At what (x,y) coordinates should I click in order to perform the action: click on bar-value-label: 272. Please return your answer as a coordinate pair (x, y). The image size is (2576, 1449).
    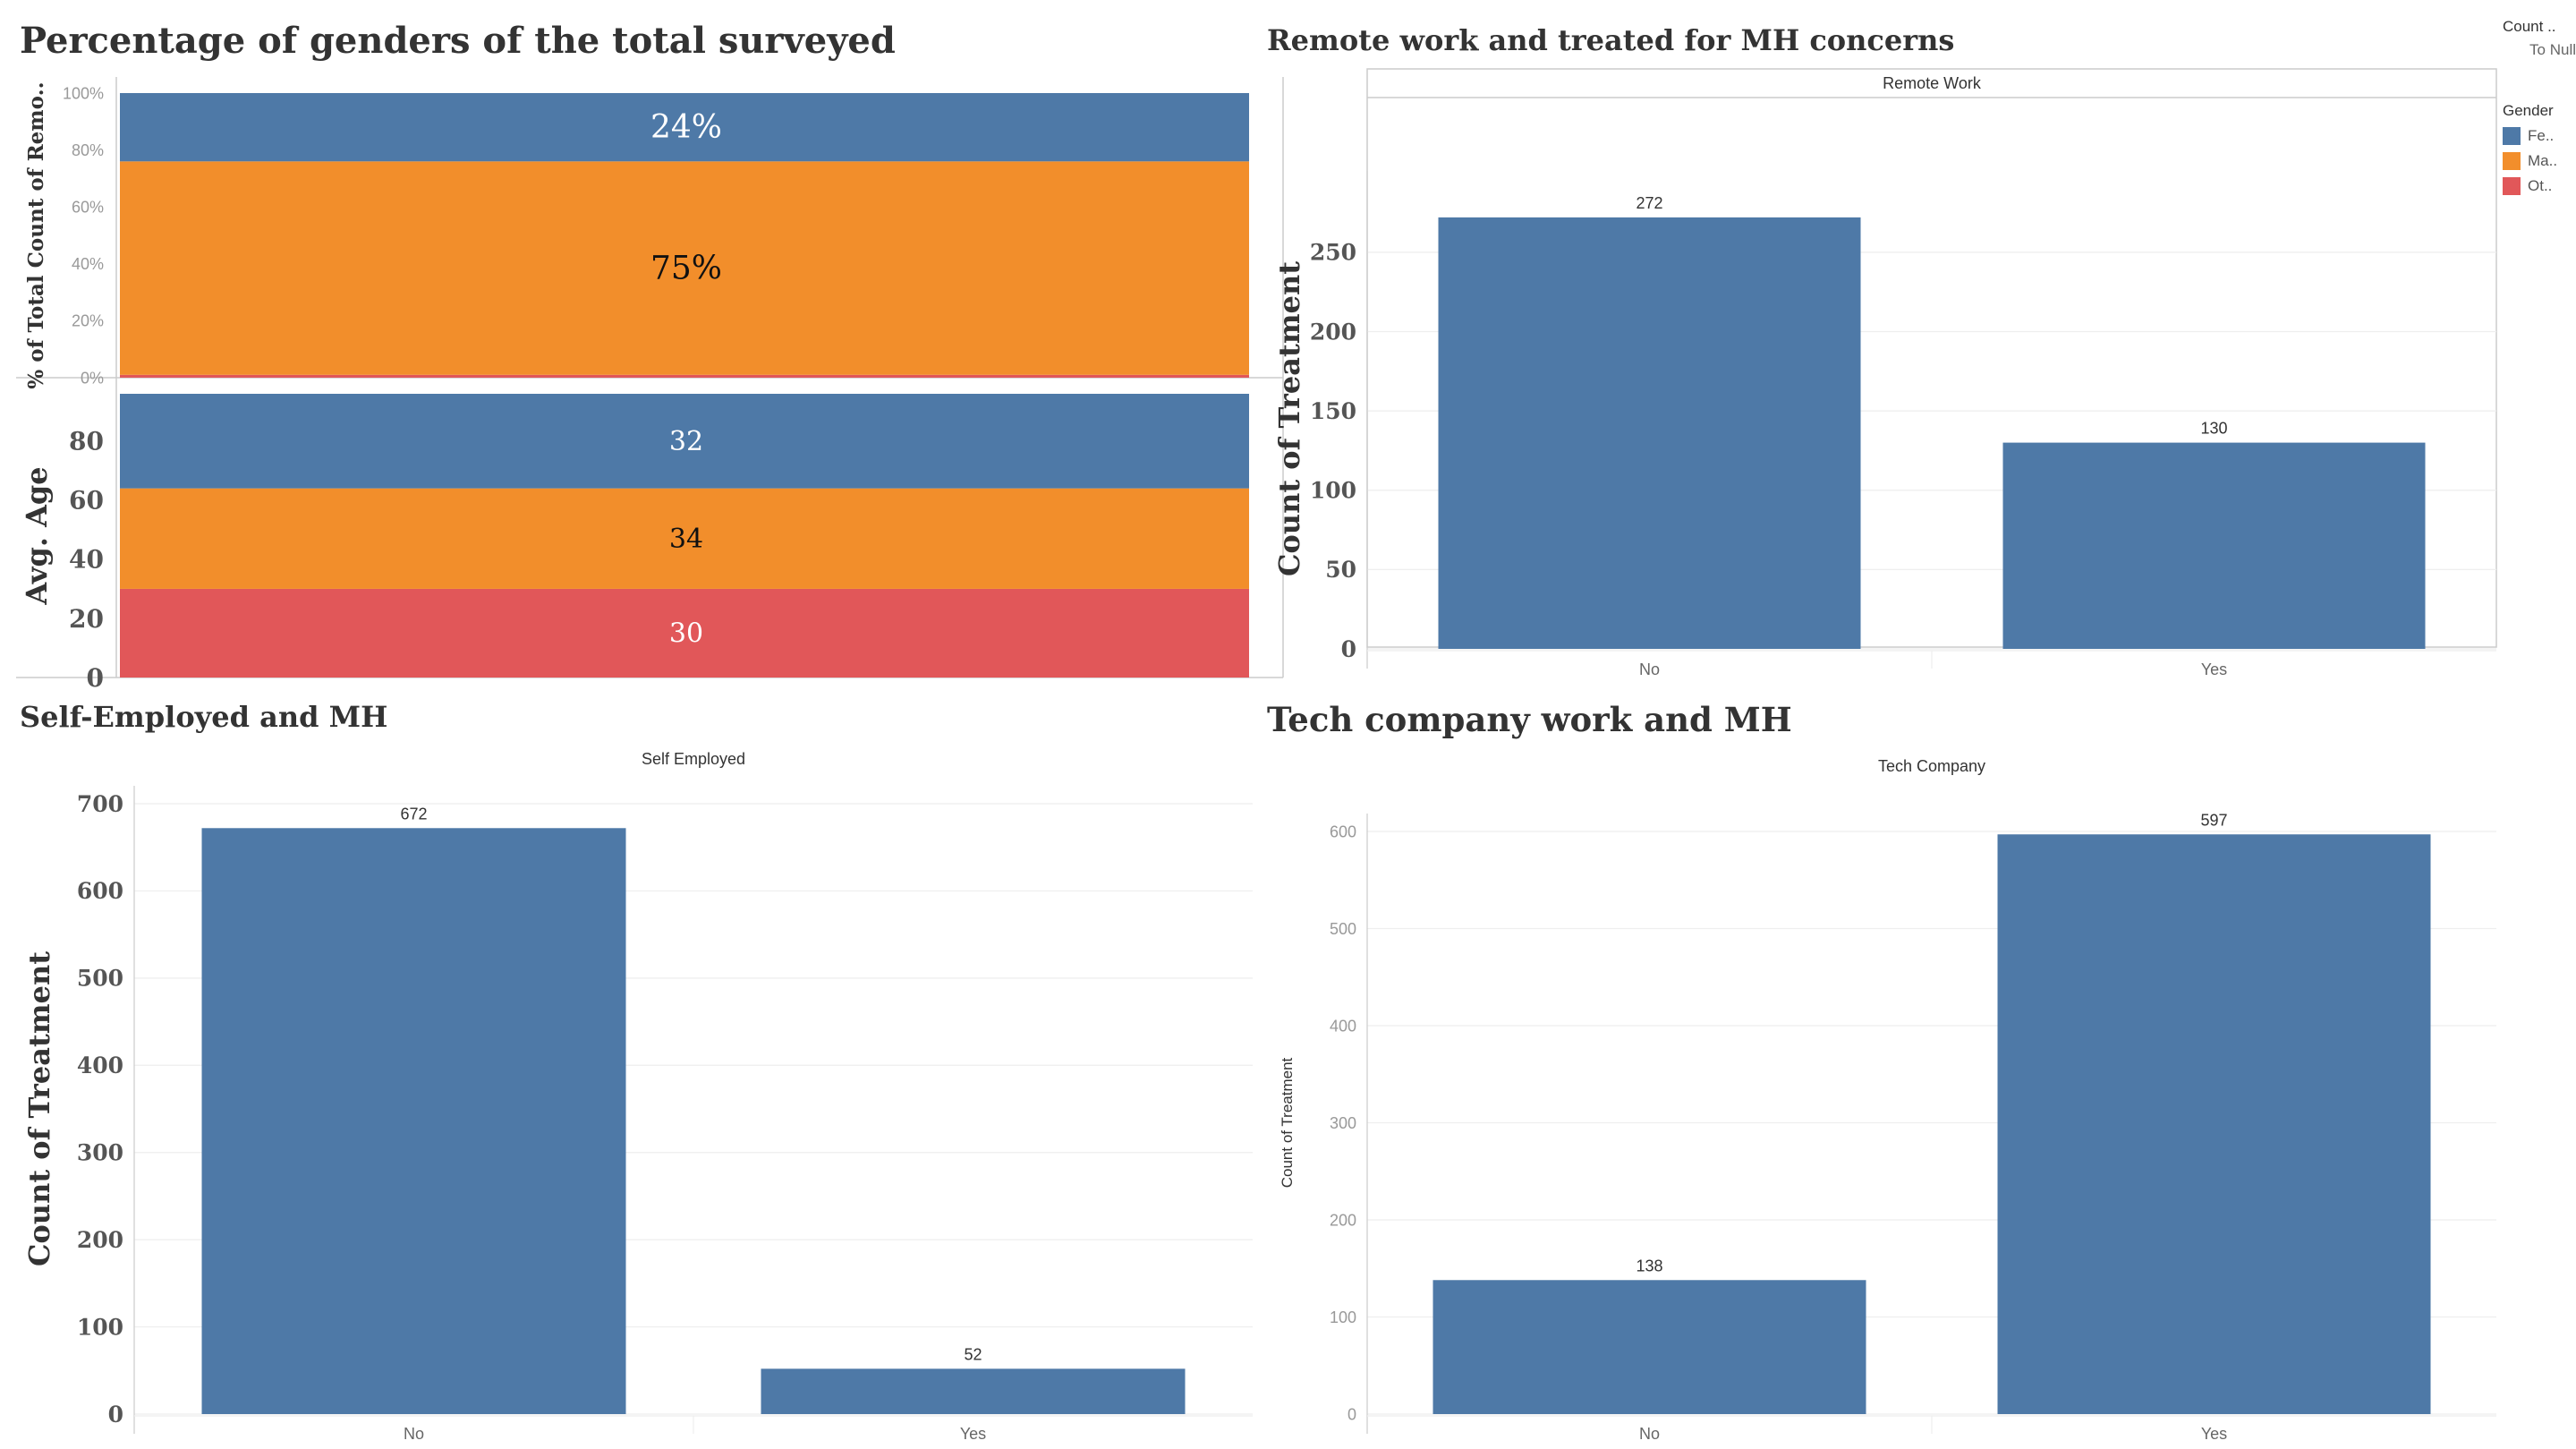
    Looking at the image, I should click on (1649, 203).